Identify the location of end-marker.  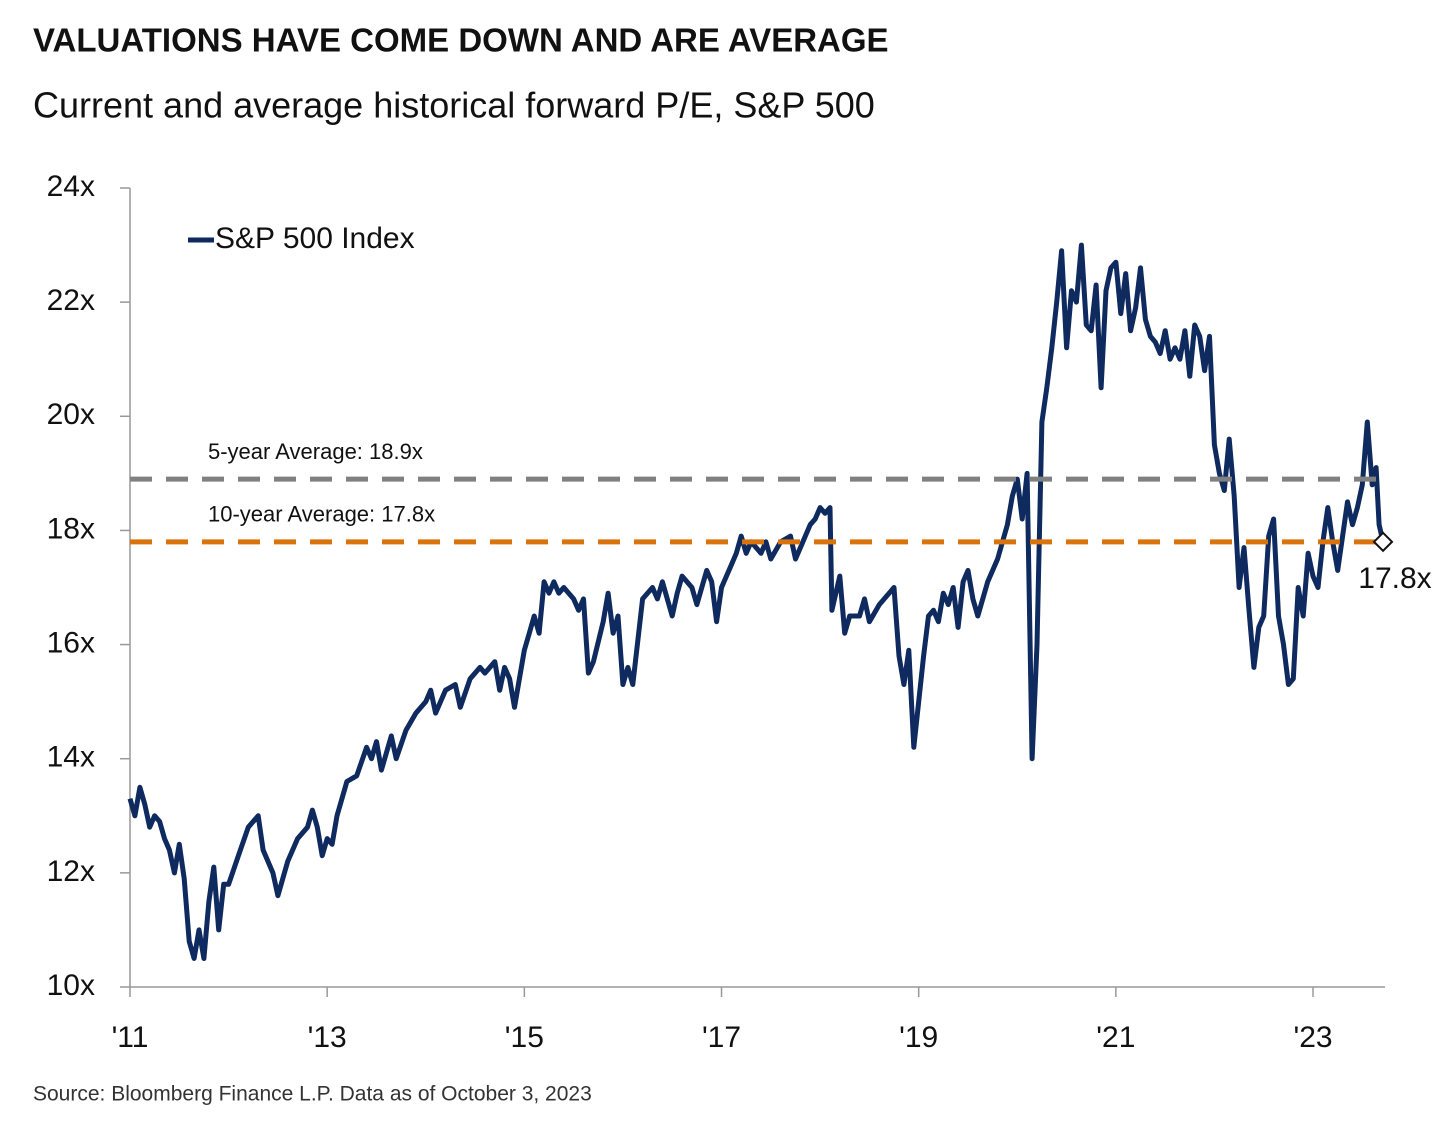
(1383, 542).